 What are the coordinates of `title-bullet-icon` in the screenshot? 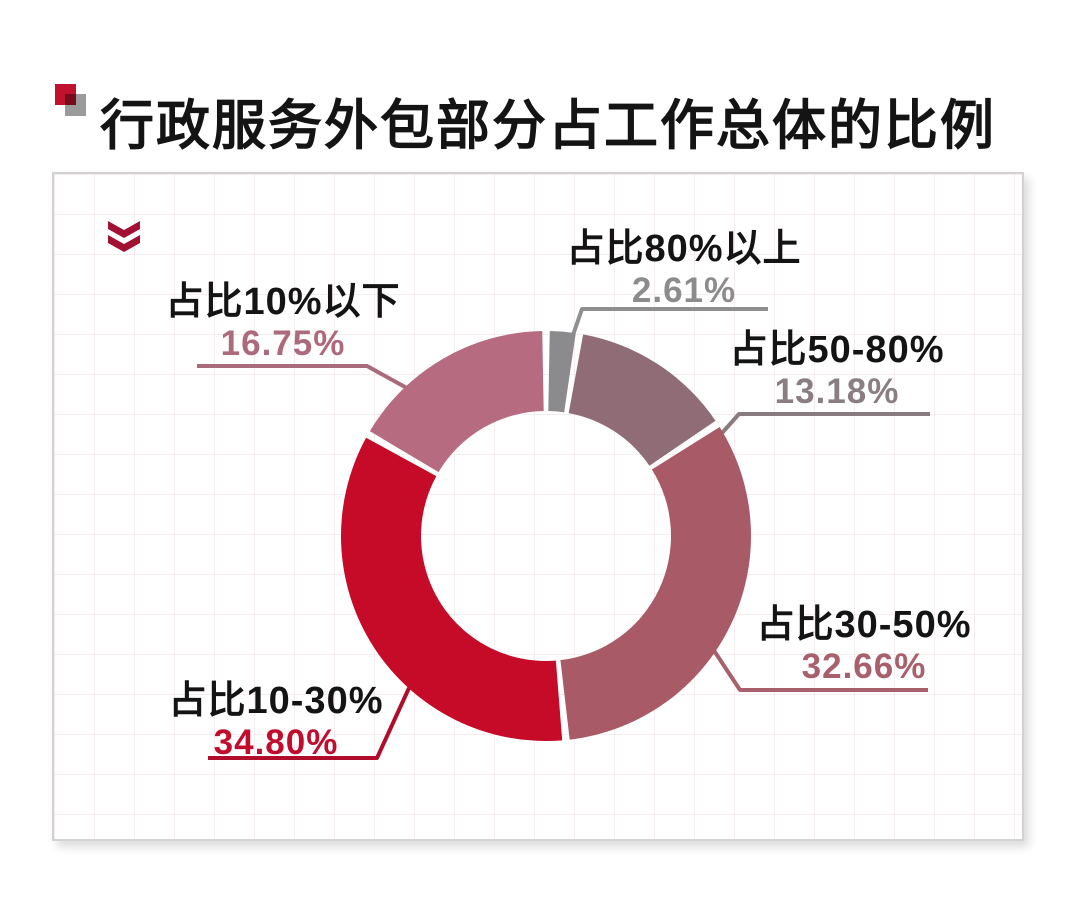 It's located at (71, 100).